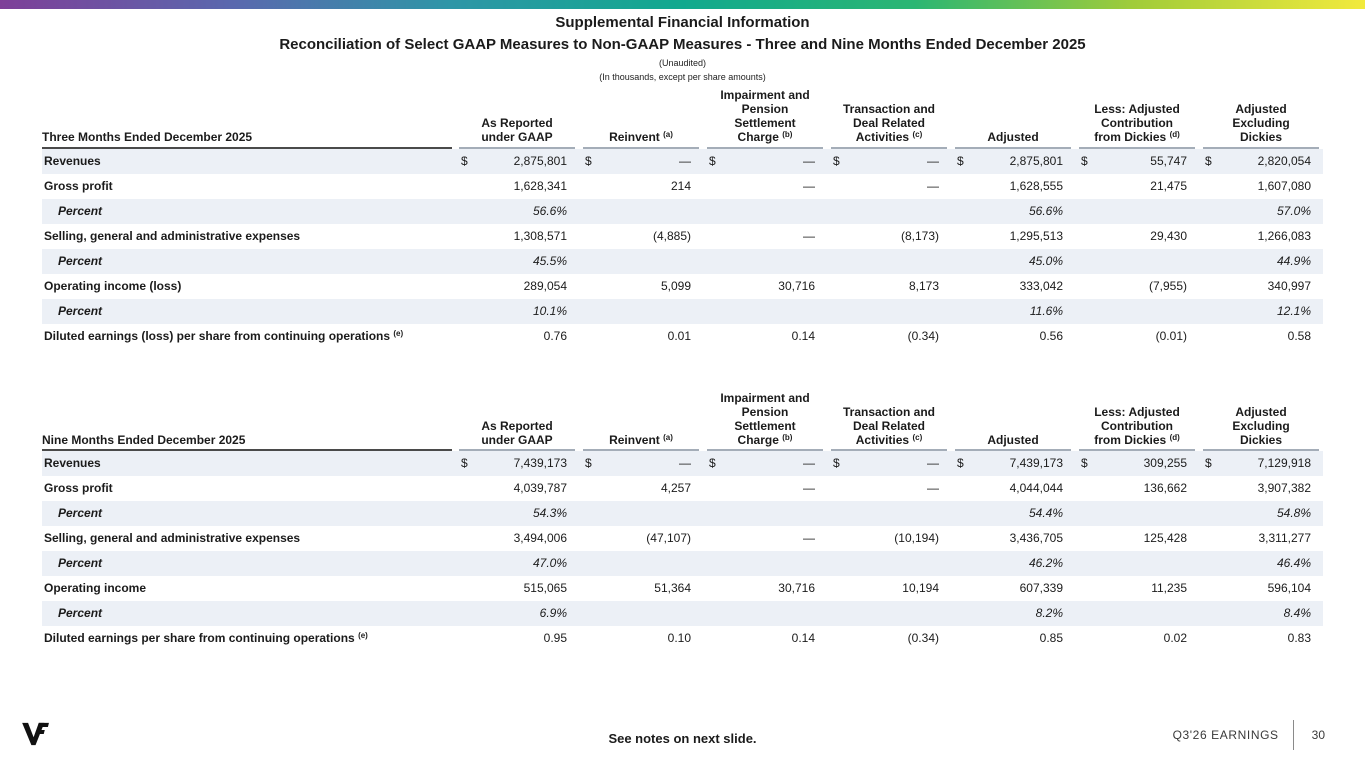 The height and width of the screenshot is (768, 1365). I want to click on value-cell: 333,042, so click(1041, 285).